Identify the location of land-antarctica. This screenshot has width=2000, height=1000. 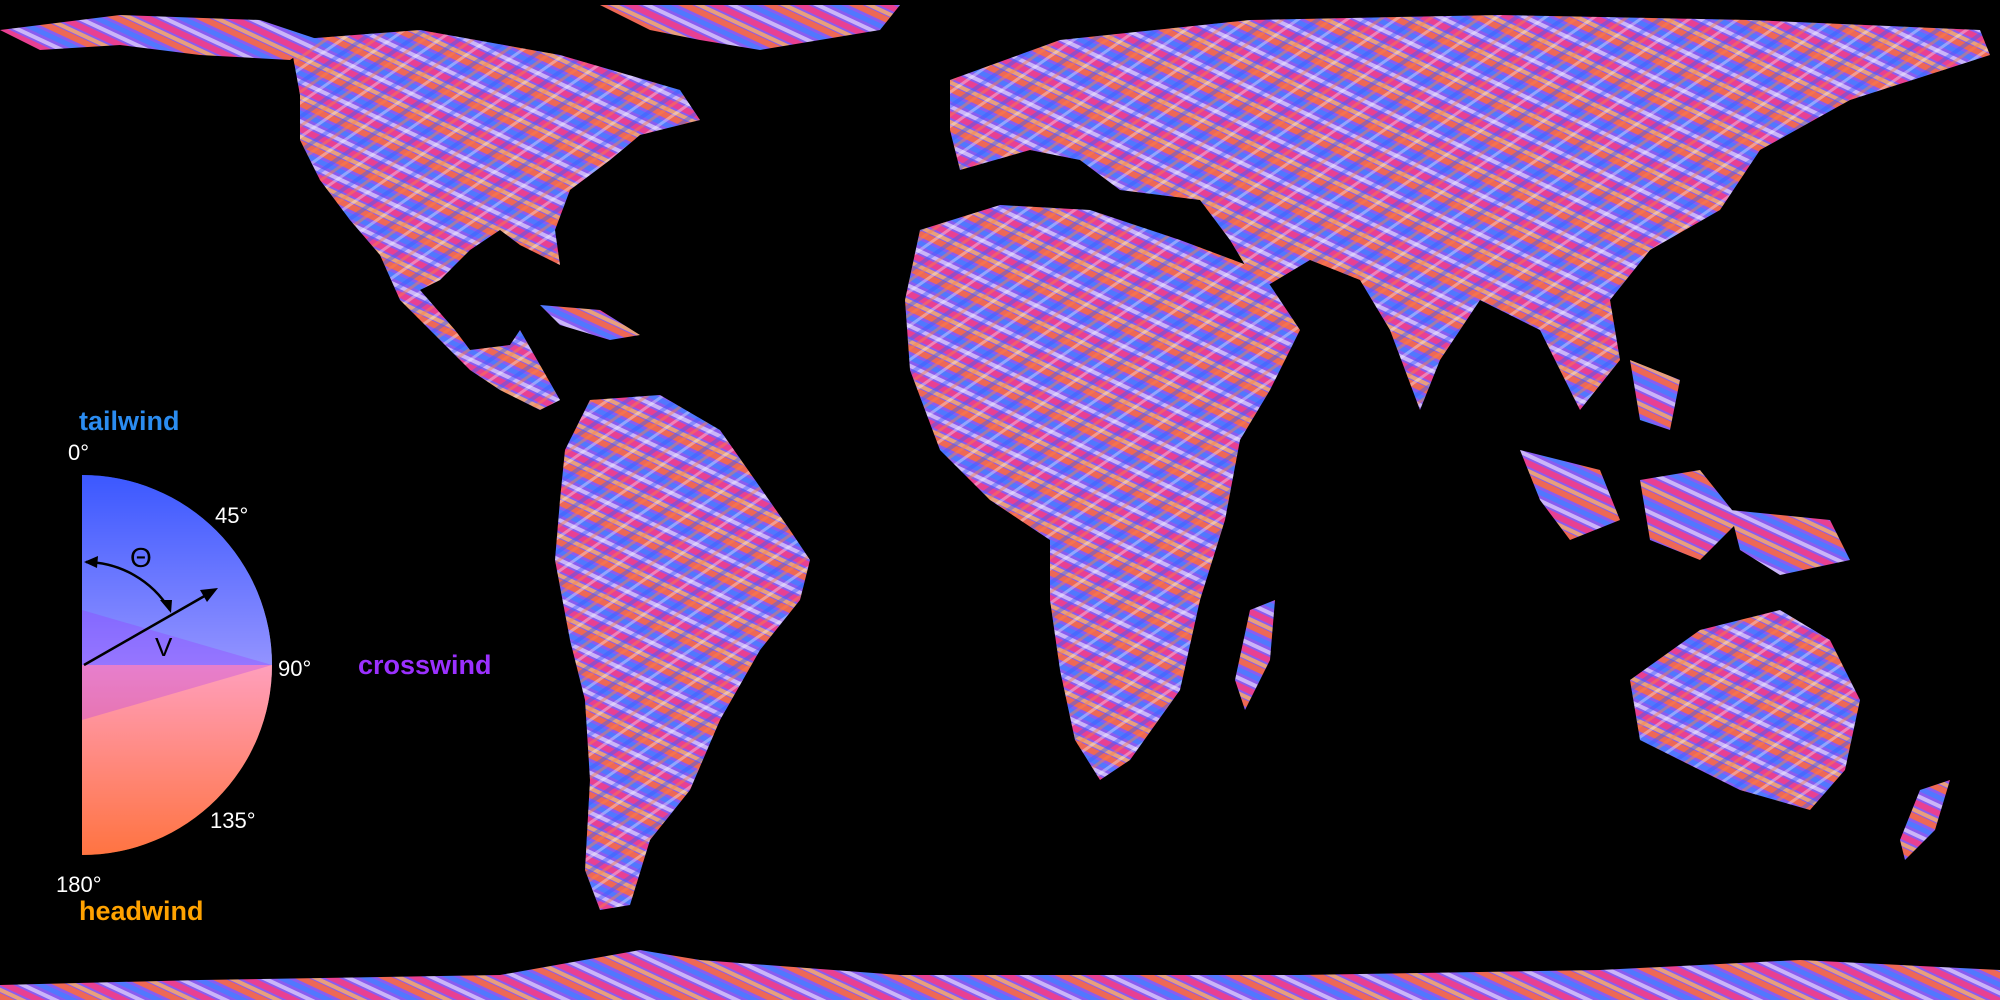
(1000, 975).